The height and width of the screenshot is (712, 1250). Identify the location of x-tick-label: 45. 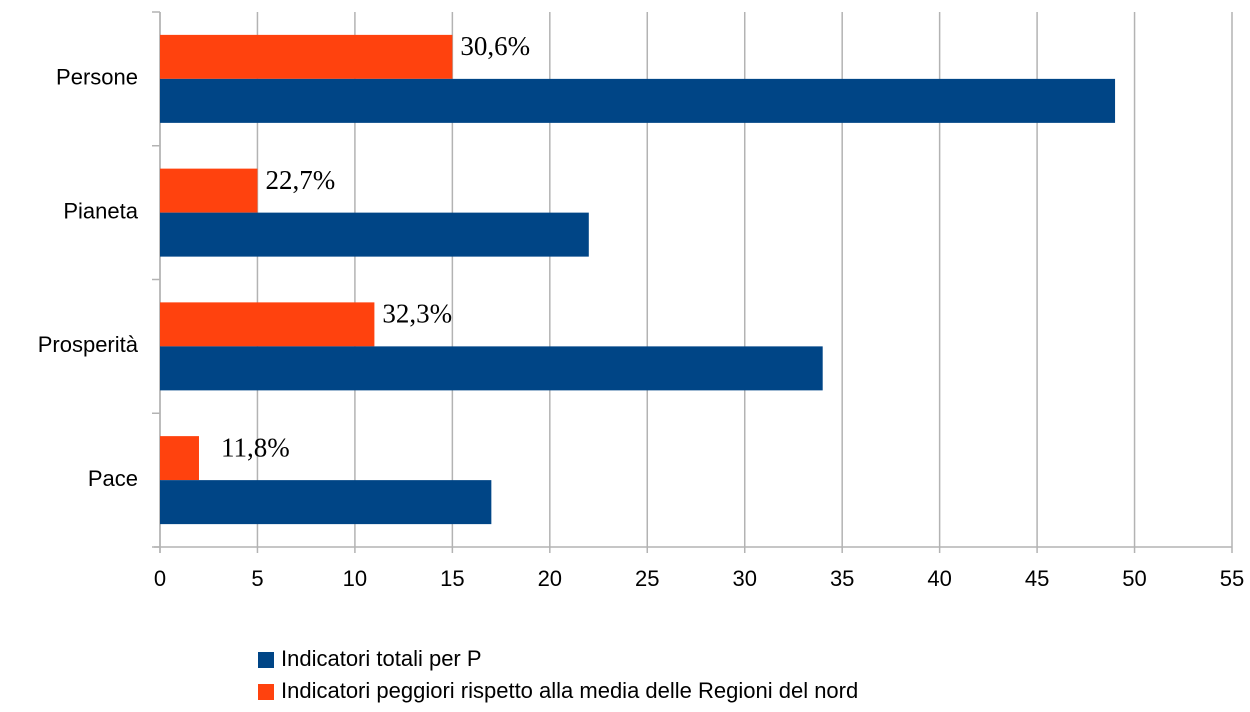
(1037, 578).